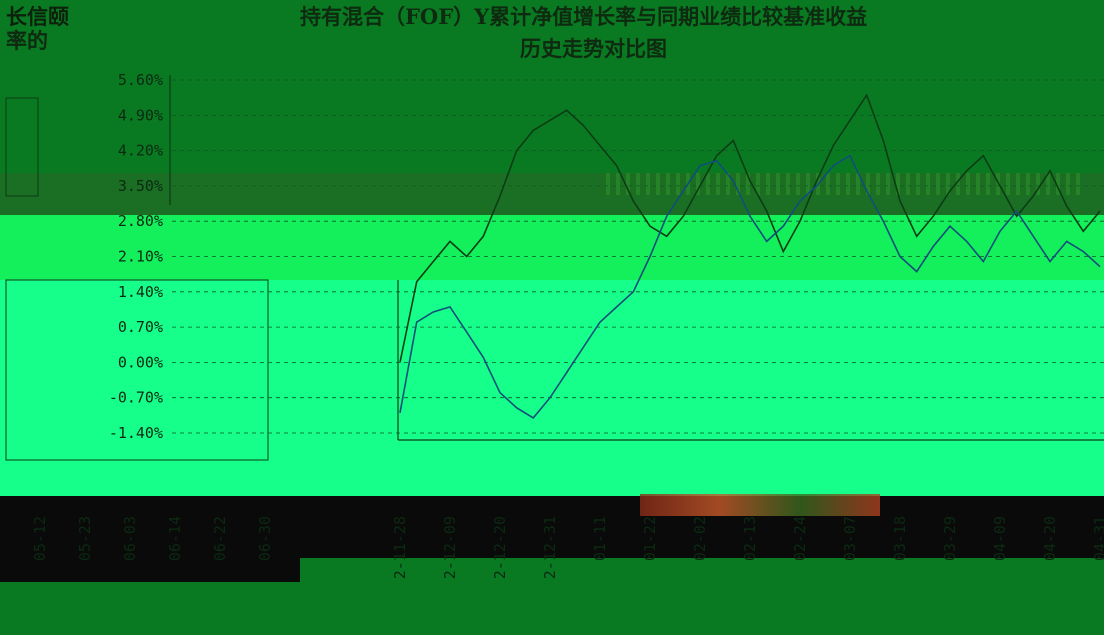 The height and width of the screenshot is (635, 1104). I want to click on y-tick-label: 1.40%, so click(140, 292).